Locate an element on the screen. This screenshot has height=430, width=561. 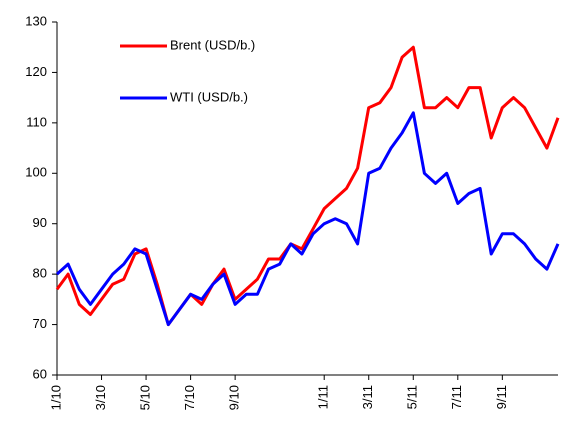
y-tick-label: 60 is located at coordinates (40, 373).